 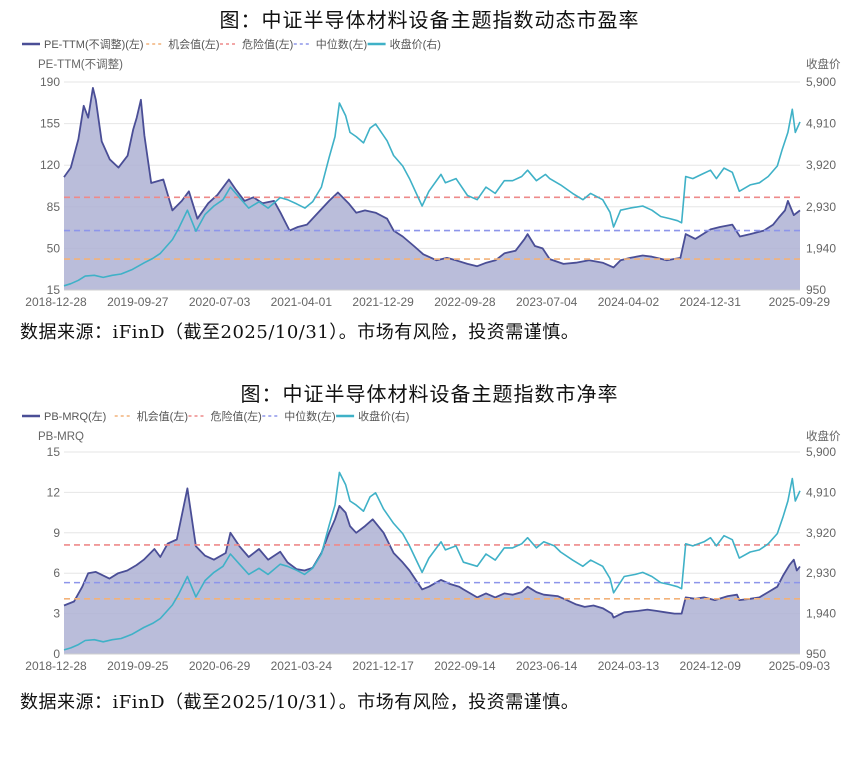 What do you see at coordinates (302, 302) in the screenshot?
I see `x-tick-label: 2021-04-01` at bounding box center [302, 302].